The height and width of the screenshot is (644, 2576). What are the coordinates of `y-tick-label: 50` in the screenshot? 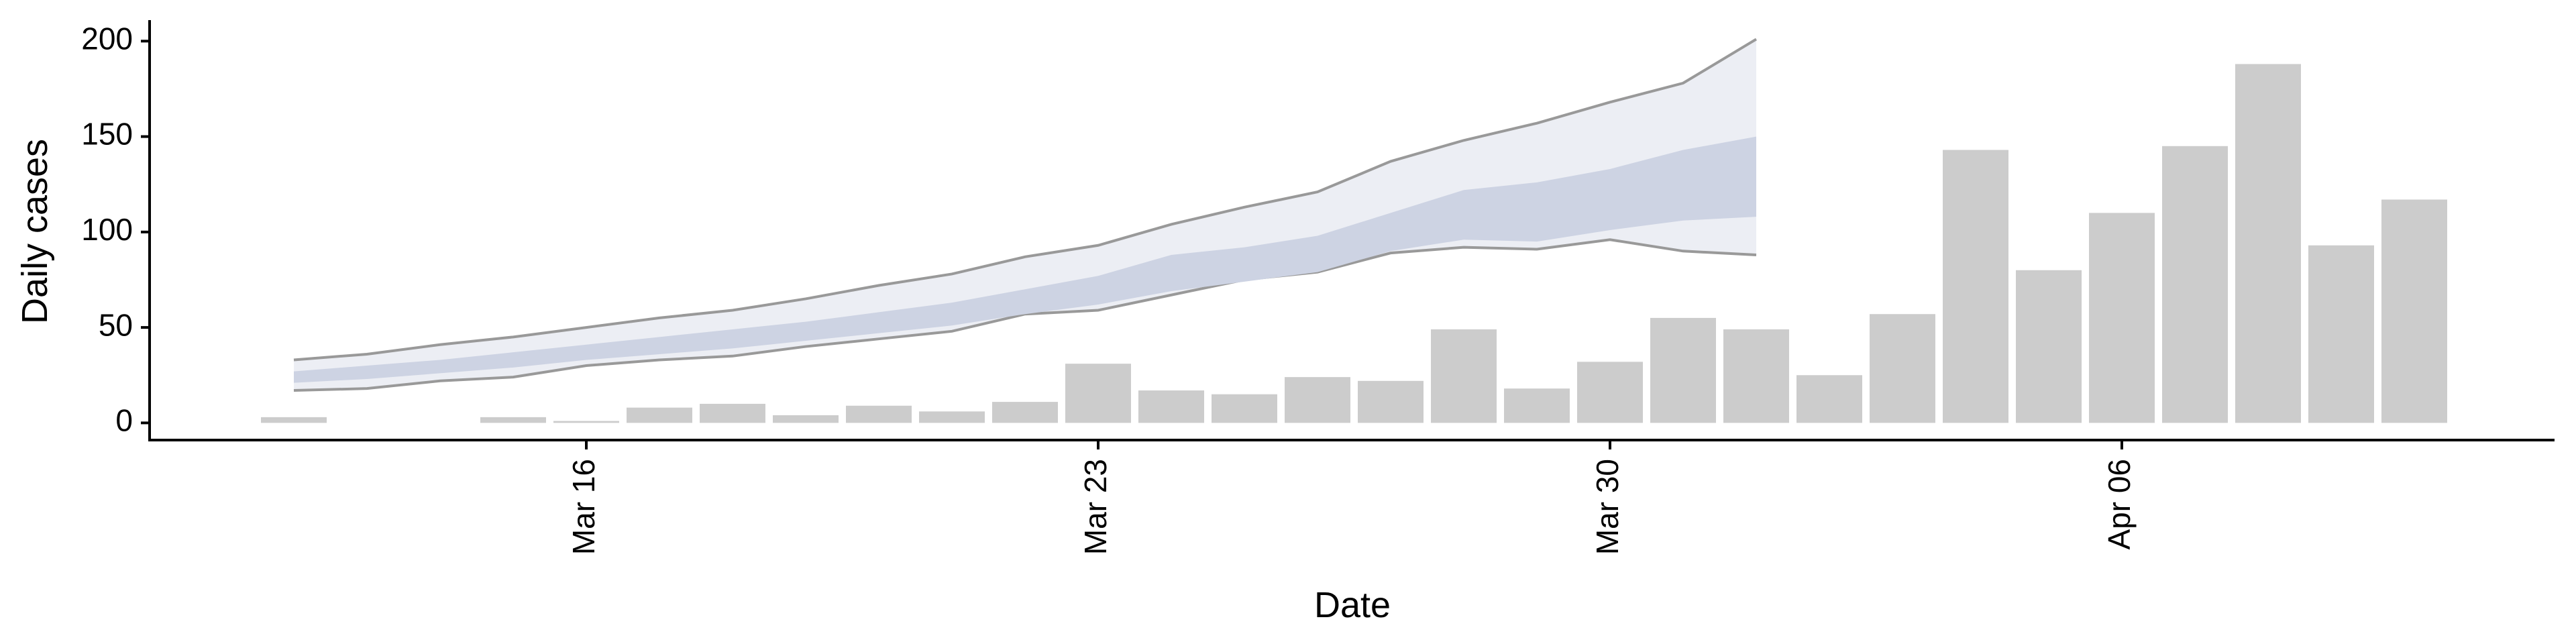 It's located at (116, 324).